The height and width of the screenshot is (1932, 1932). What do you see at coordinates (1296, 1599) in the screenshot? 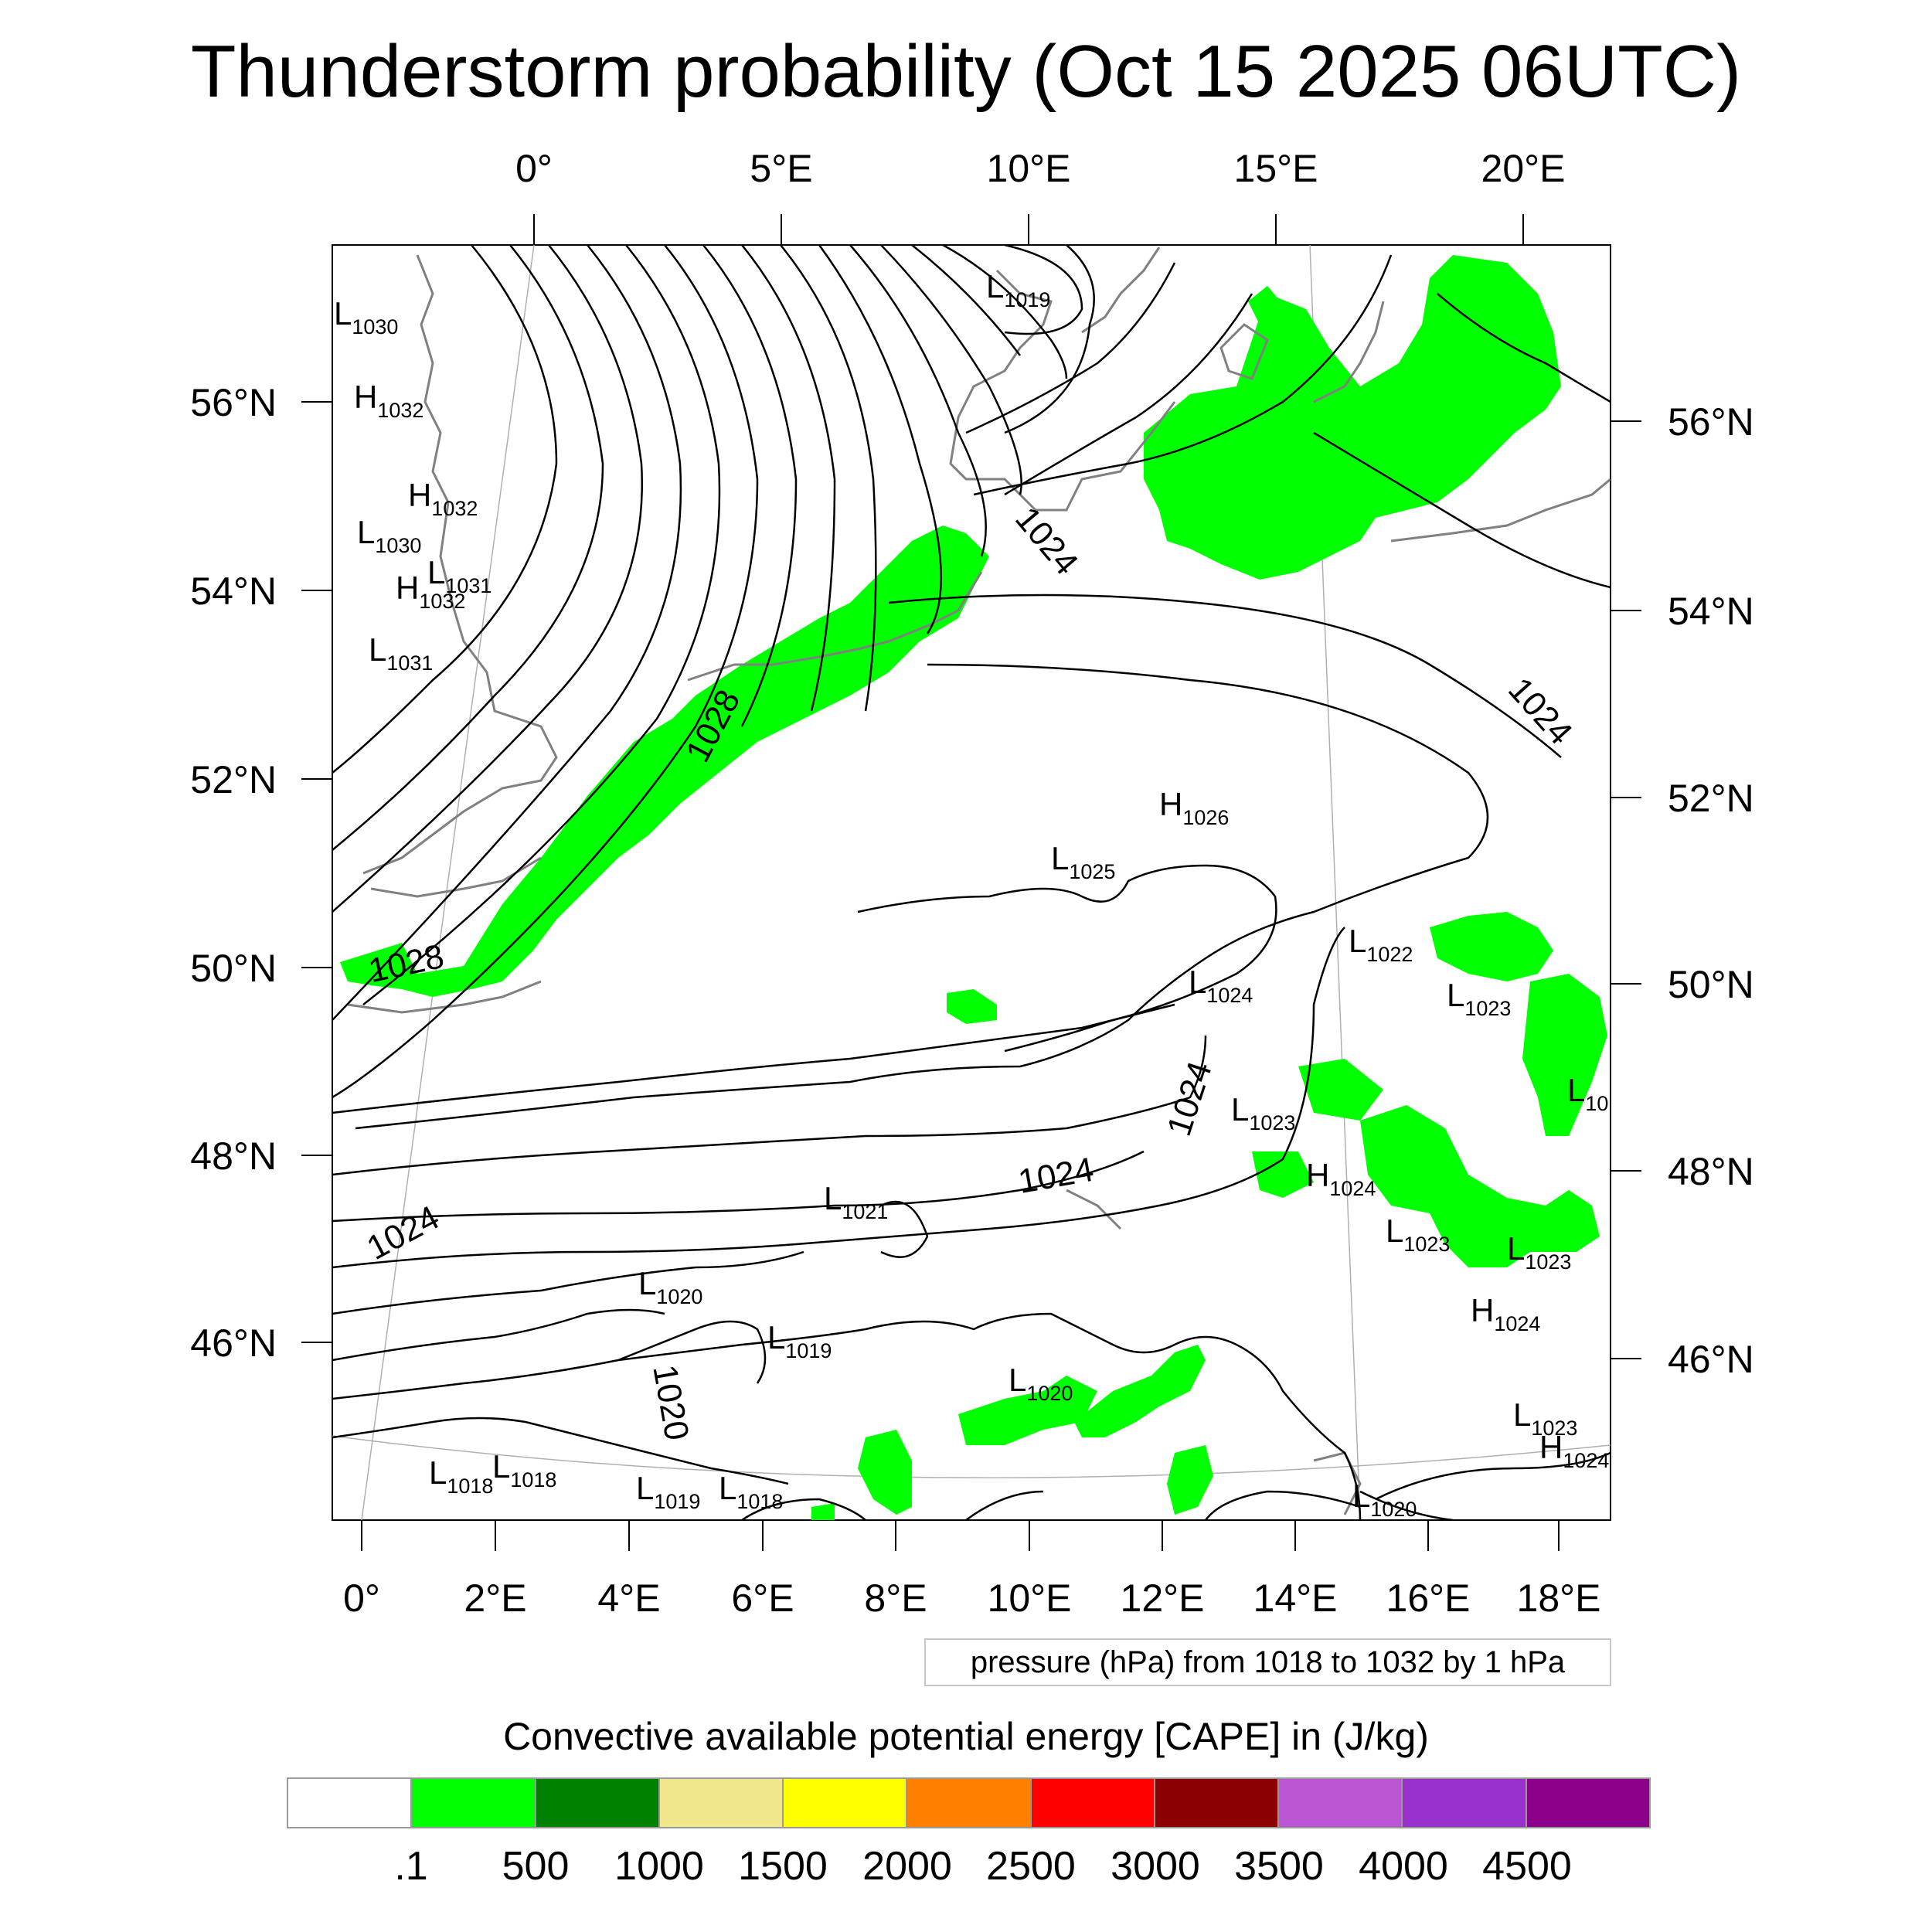
I see `bottom-axis-label: 14°E` at bounding box center [1296, 1599].